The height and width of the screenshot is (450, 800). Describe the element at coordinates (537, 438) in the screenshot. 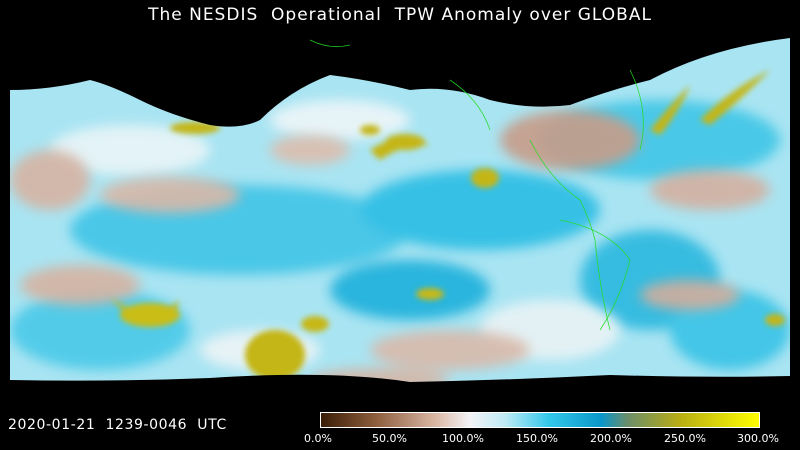

I see `colorbar-tick: 150.0%` at that location.